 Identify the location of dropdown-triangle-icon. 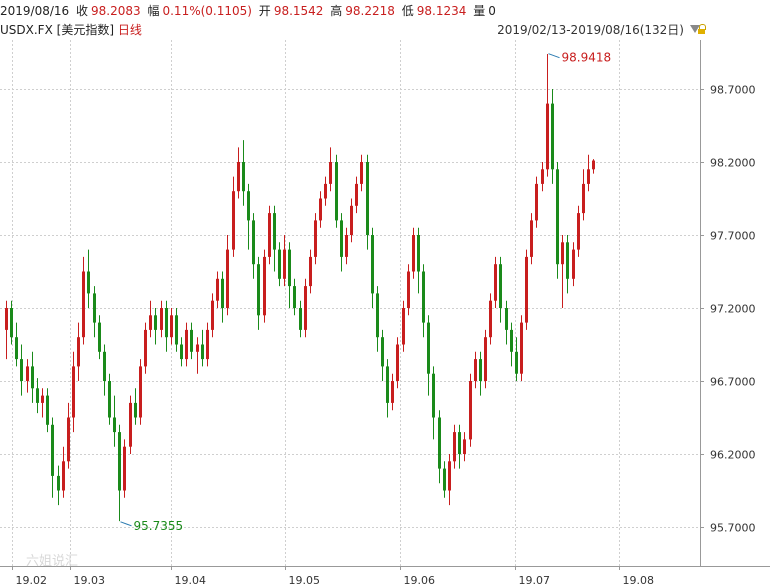
(695, 29).